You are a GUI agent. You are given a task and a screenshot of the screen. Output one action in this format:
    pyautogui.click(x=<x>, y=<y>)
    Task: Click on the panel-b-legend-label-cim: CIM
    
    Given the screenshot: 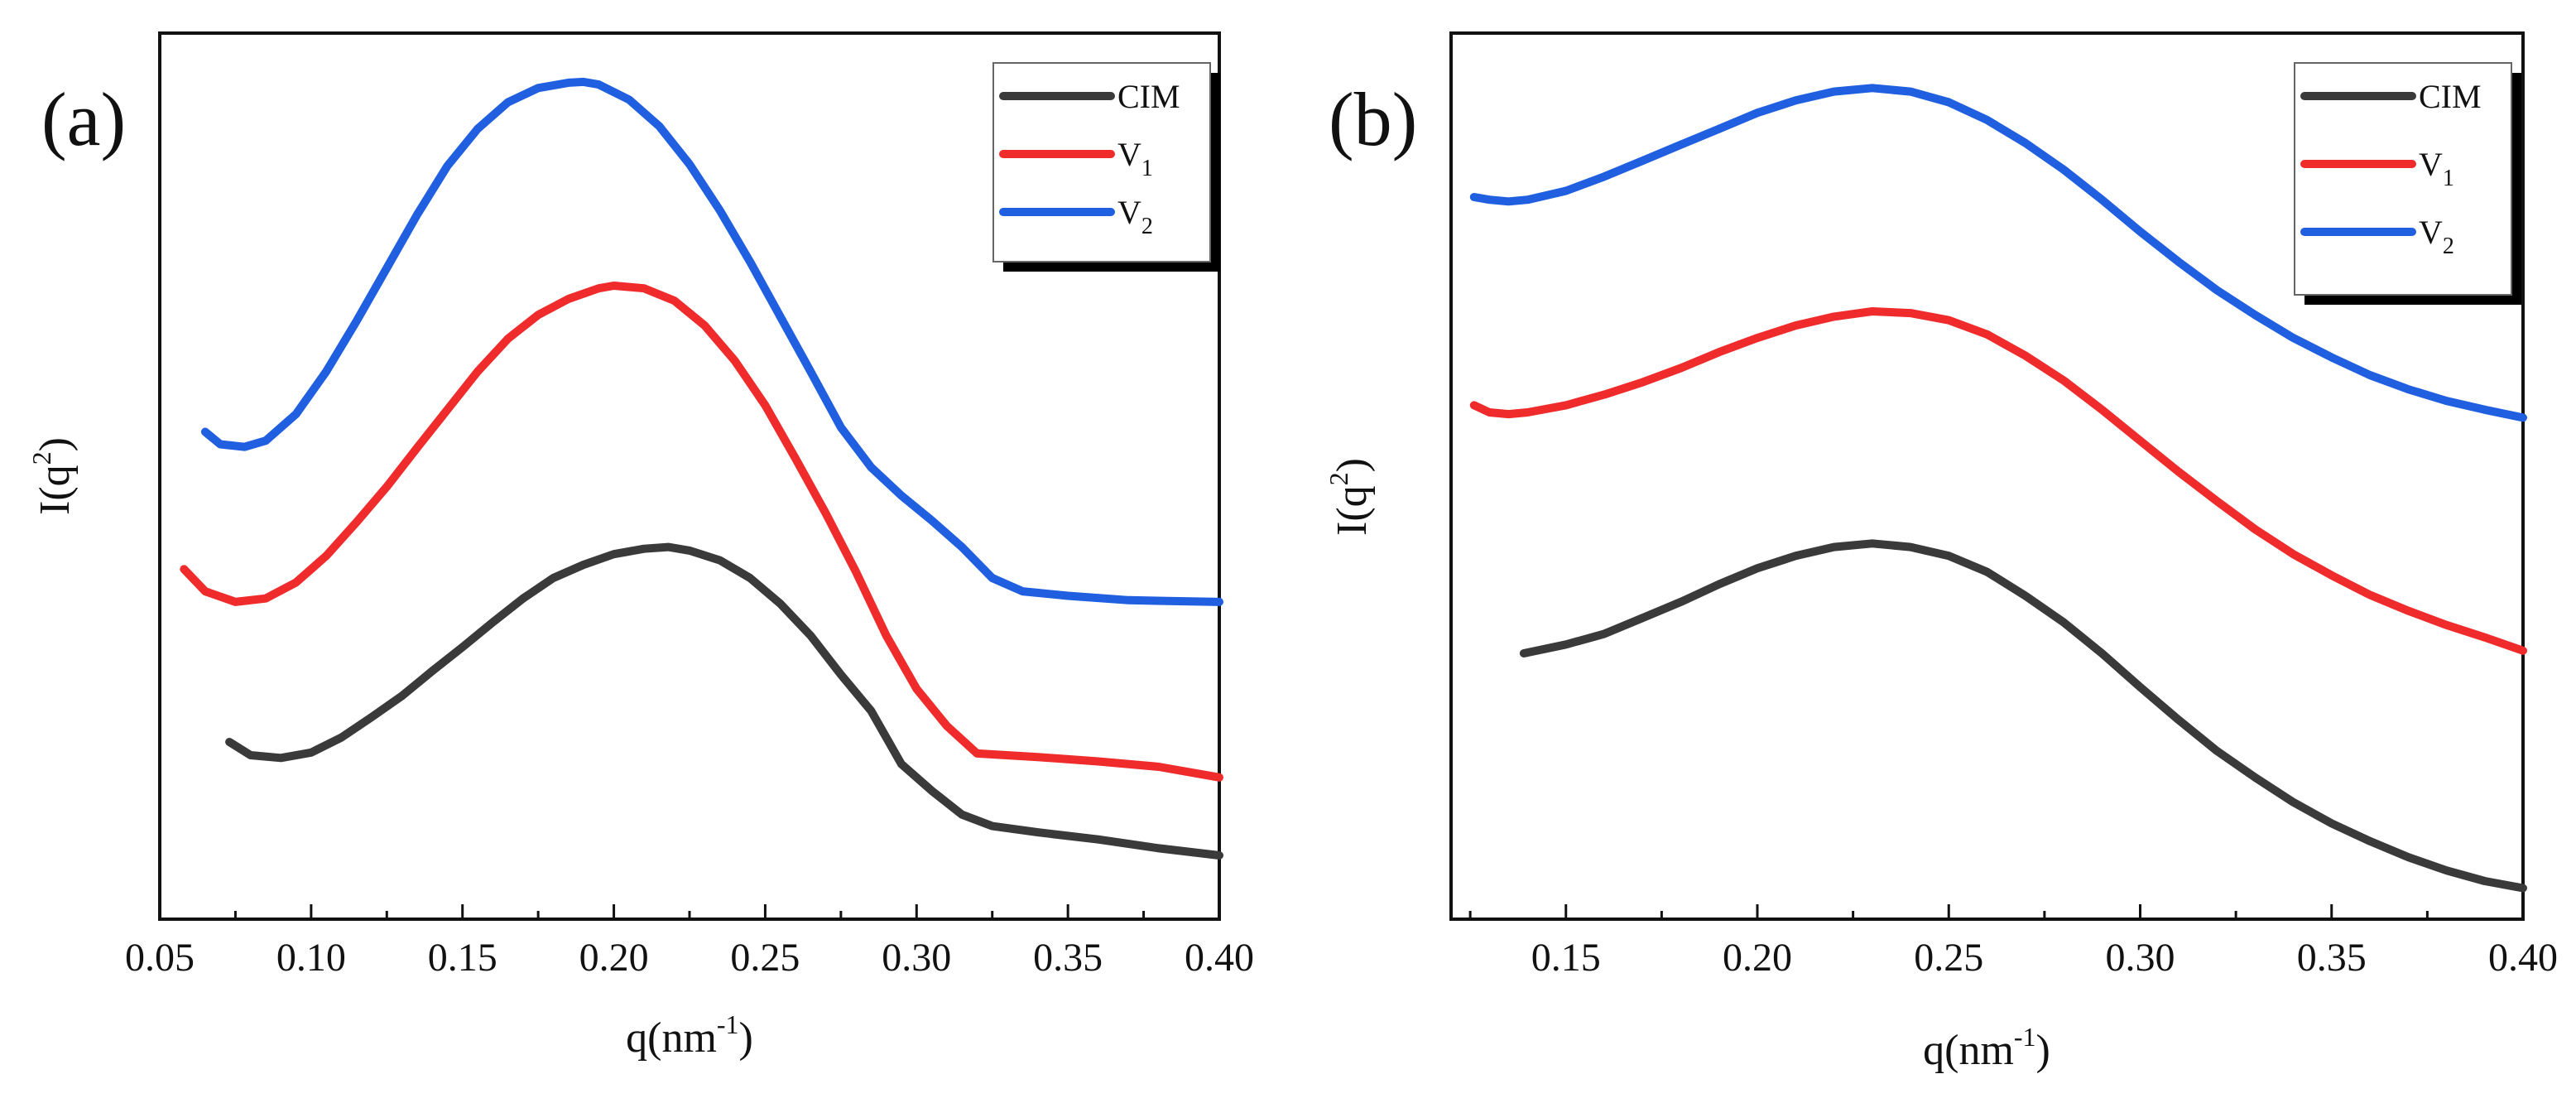 What is the action you would take?
    pyautogui.click(x=2450, y=96)
    